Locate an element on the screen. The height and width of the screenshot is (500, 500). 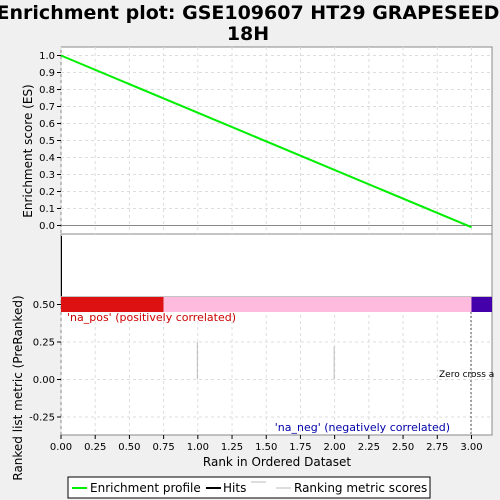
es-ytick-label-10: 0.0 is located at coordinates (47, 226).